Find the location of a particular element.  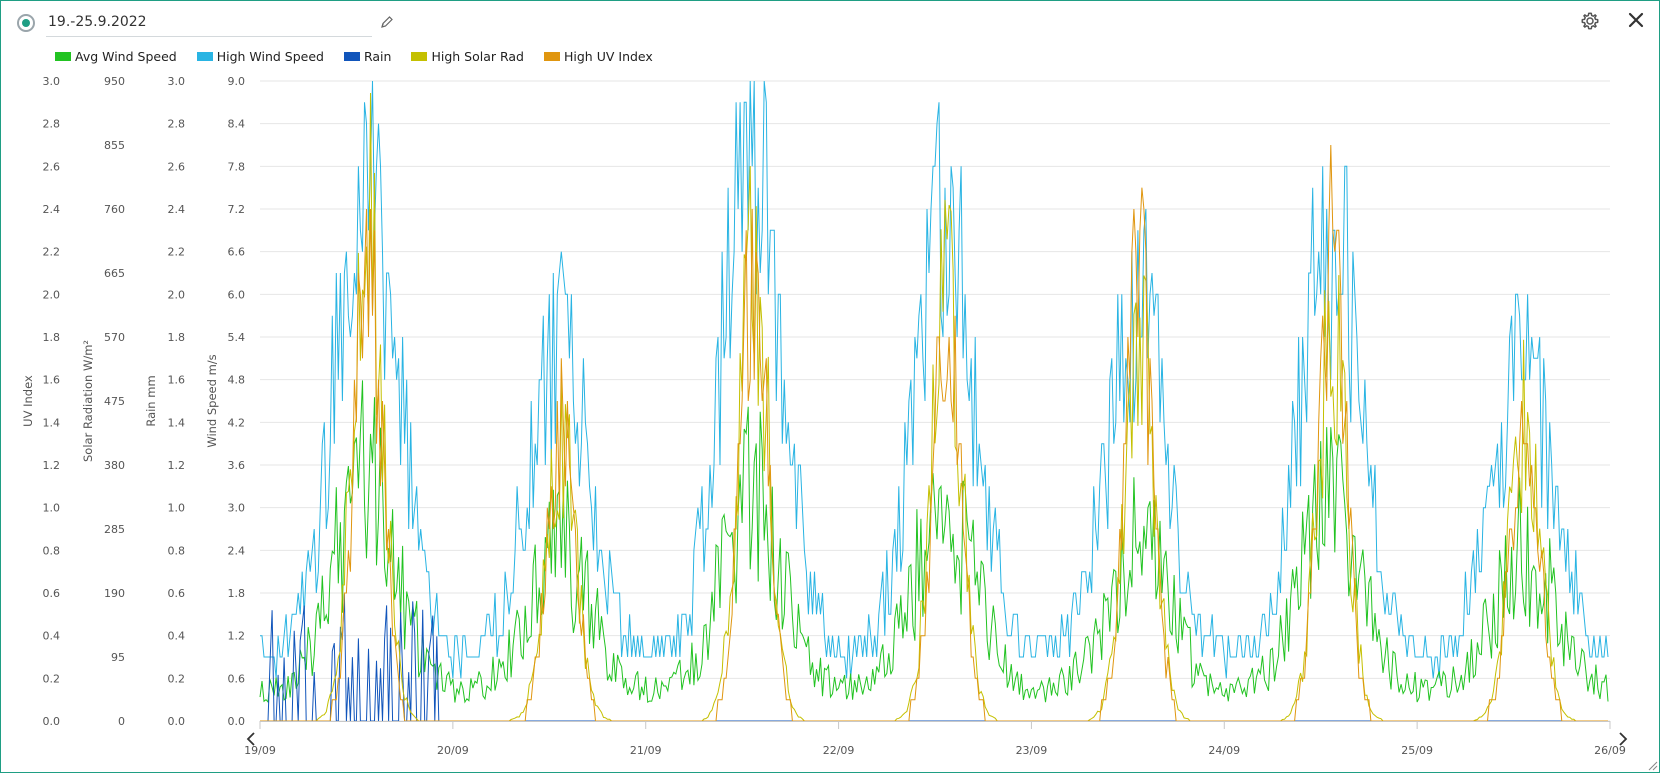

axis-title: Solar Radiation W/m² is located at coordinates (88, 401).